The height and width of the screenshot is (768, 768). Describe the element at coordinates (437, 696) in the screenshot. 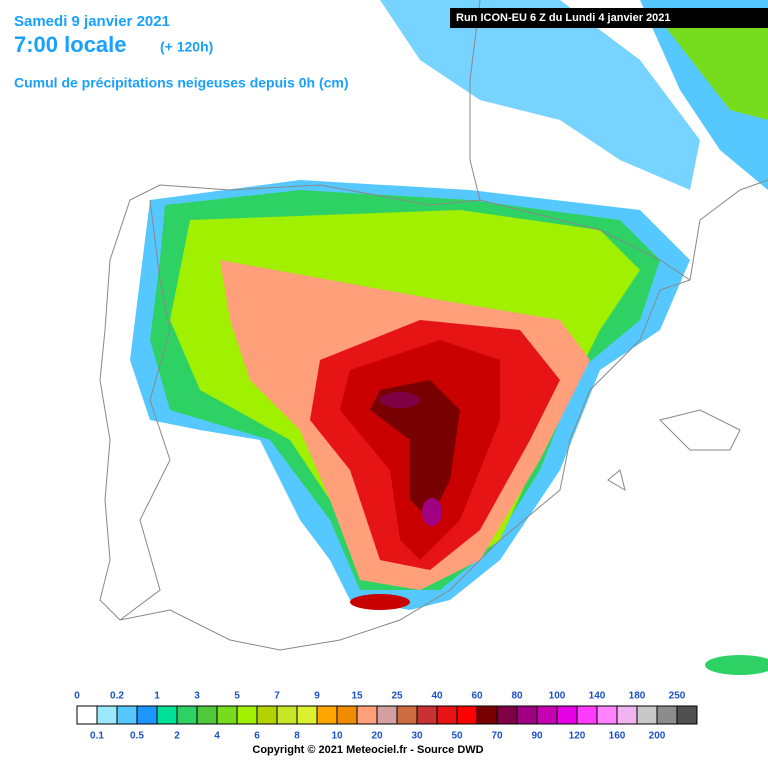

I see `legend-label: 40` at that location.